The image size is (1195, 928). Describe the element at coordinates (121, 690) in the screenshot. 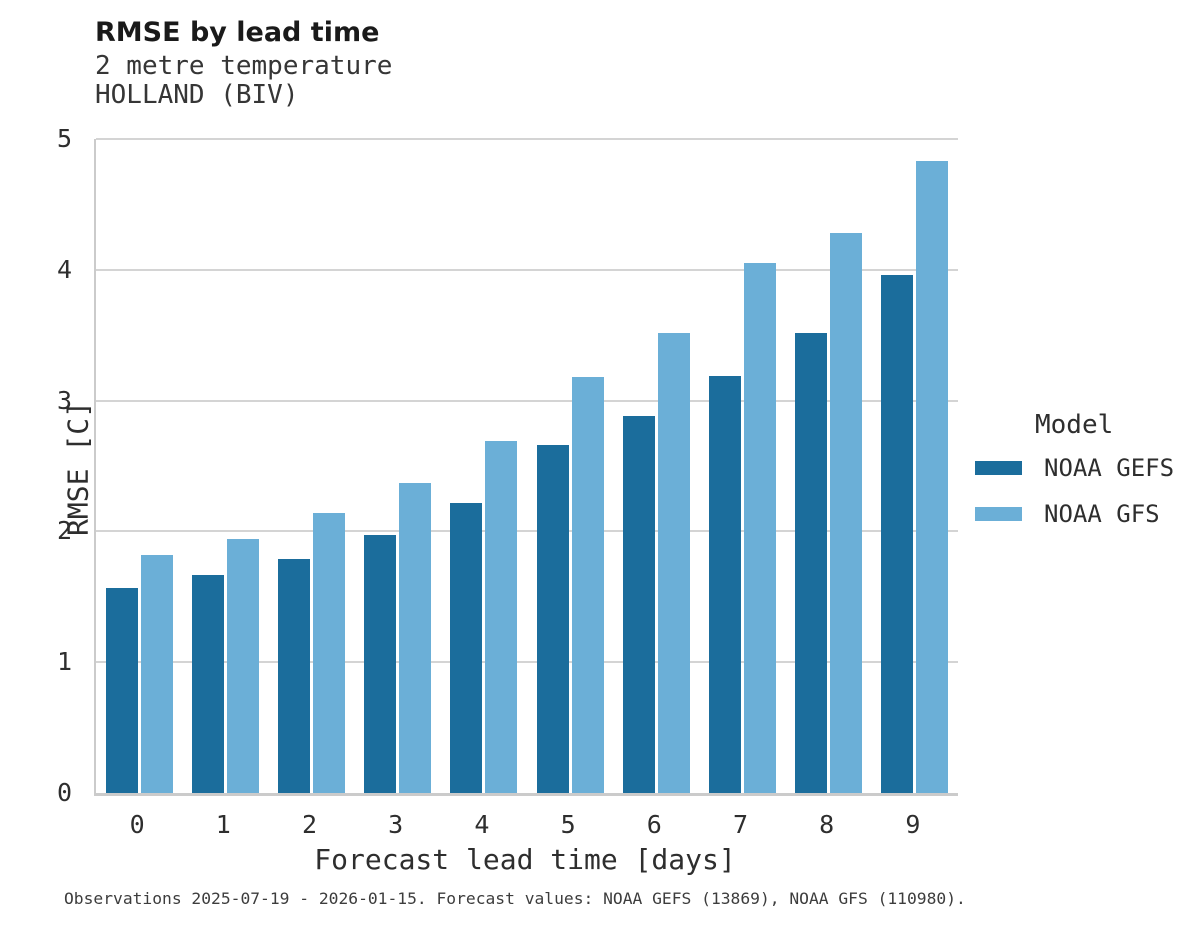

I see `bar-noaa-gefs-lead0` at that location.